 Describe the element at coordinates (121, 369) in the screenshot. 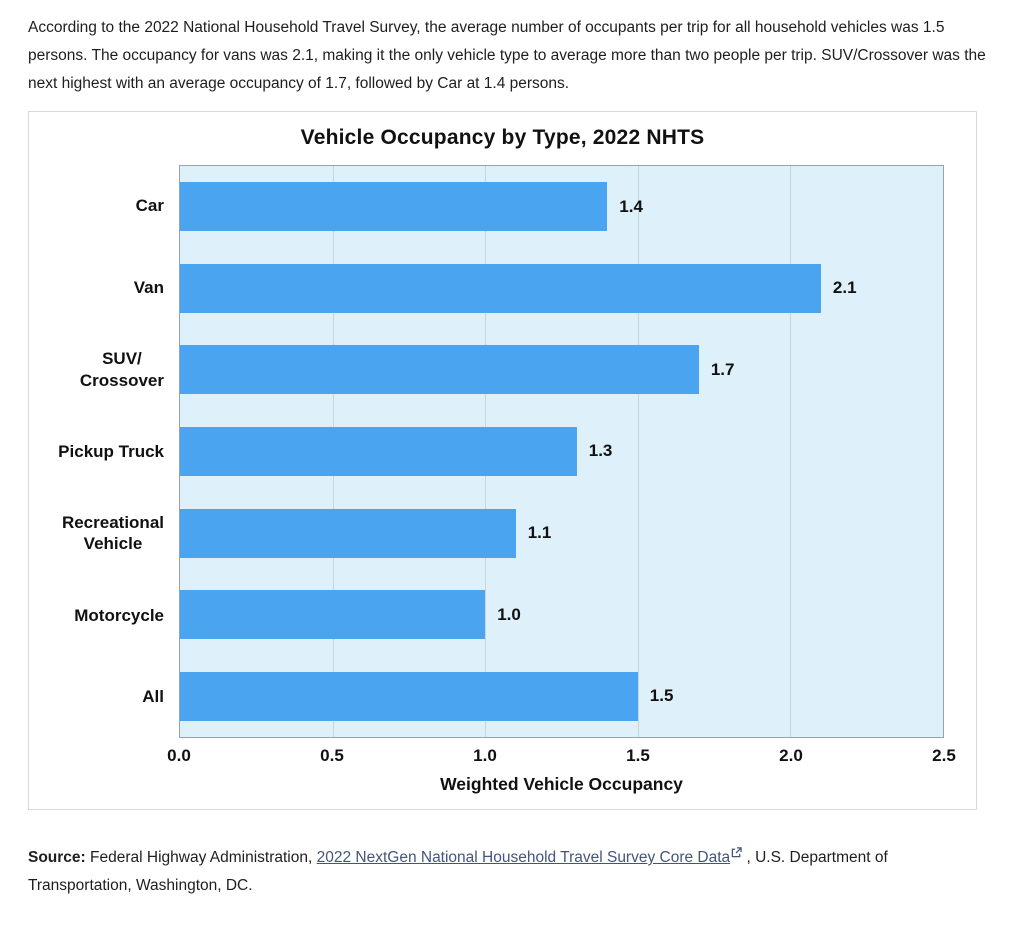

I see `category-label: SUV/ Crossover` at that location.